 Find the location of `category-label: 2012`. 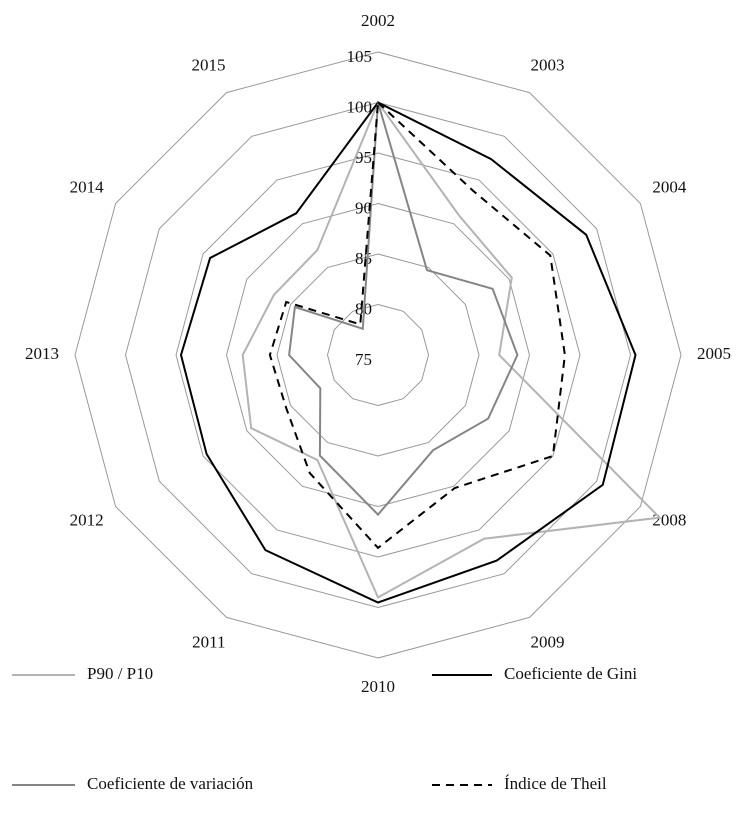

category-label: 2012 is located at coordinates (87, 519).